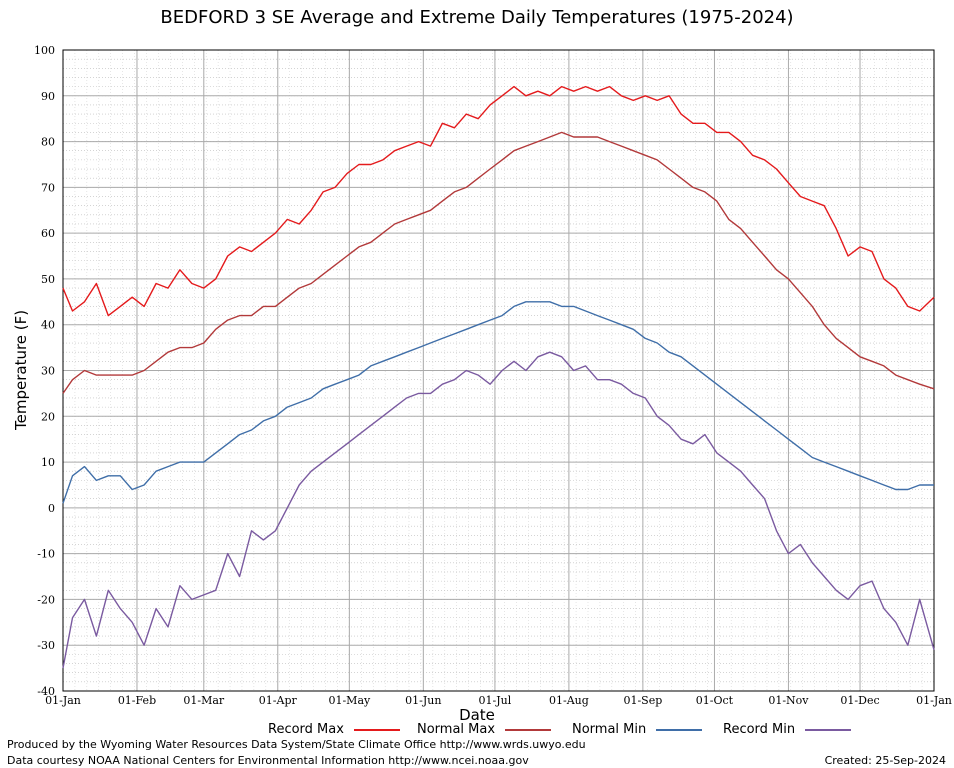  I want to click on y-tick-label: -10, so click(46, 554).